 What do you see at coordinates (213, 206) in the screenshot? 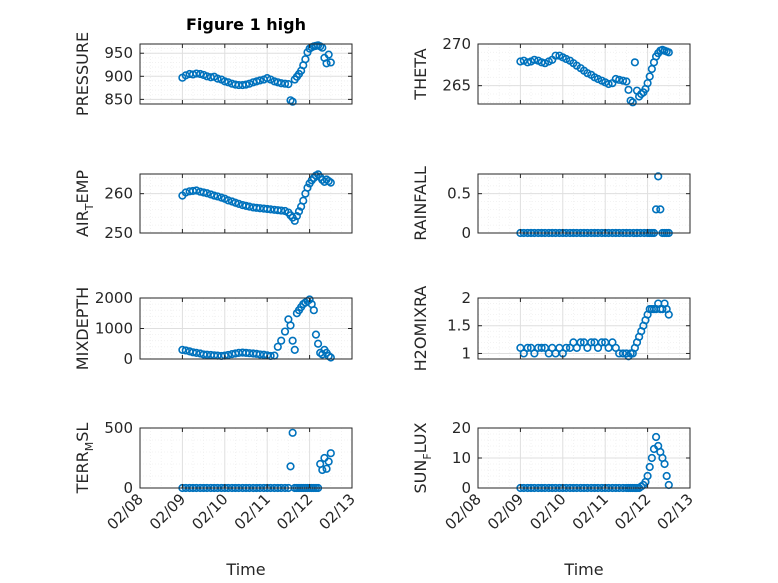
I see `subplot-air: 250 260 AIRTEMP` at bounding box center [213, 206].